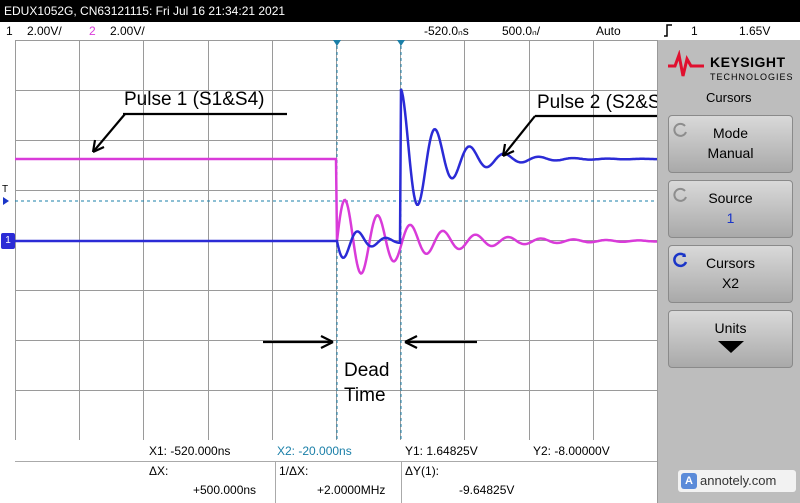 This screenshot has width=800, height=503. Describe the element at coordinates (194, 99) in the screenshot. I see `pulse1-annotation: Pulse 1 (S1&S4)` at that location.